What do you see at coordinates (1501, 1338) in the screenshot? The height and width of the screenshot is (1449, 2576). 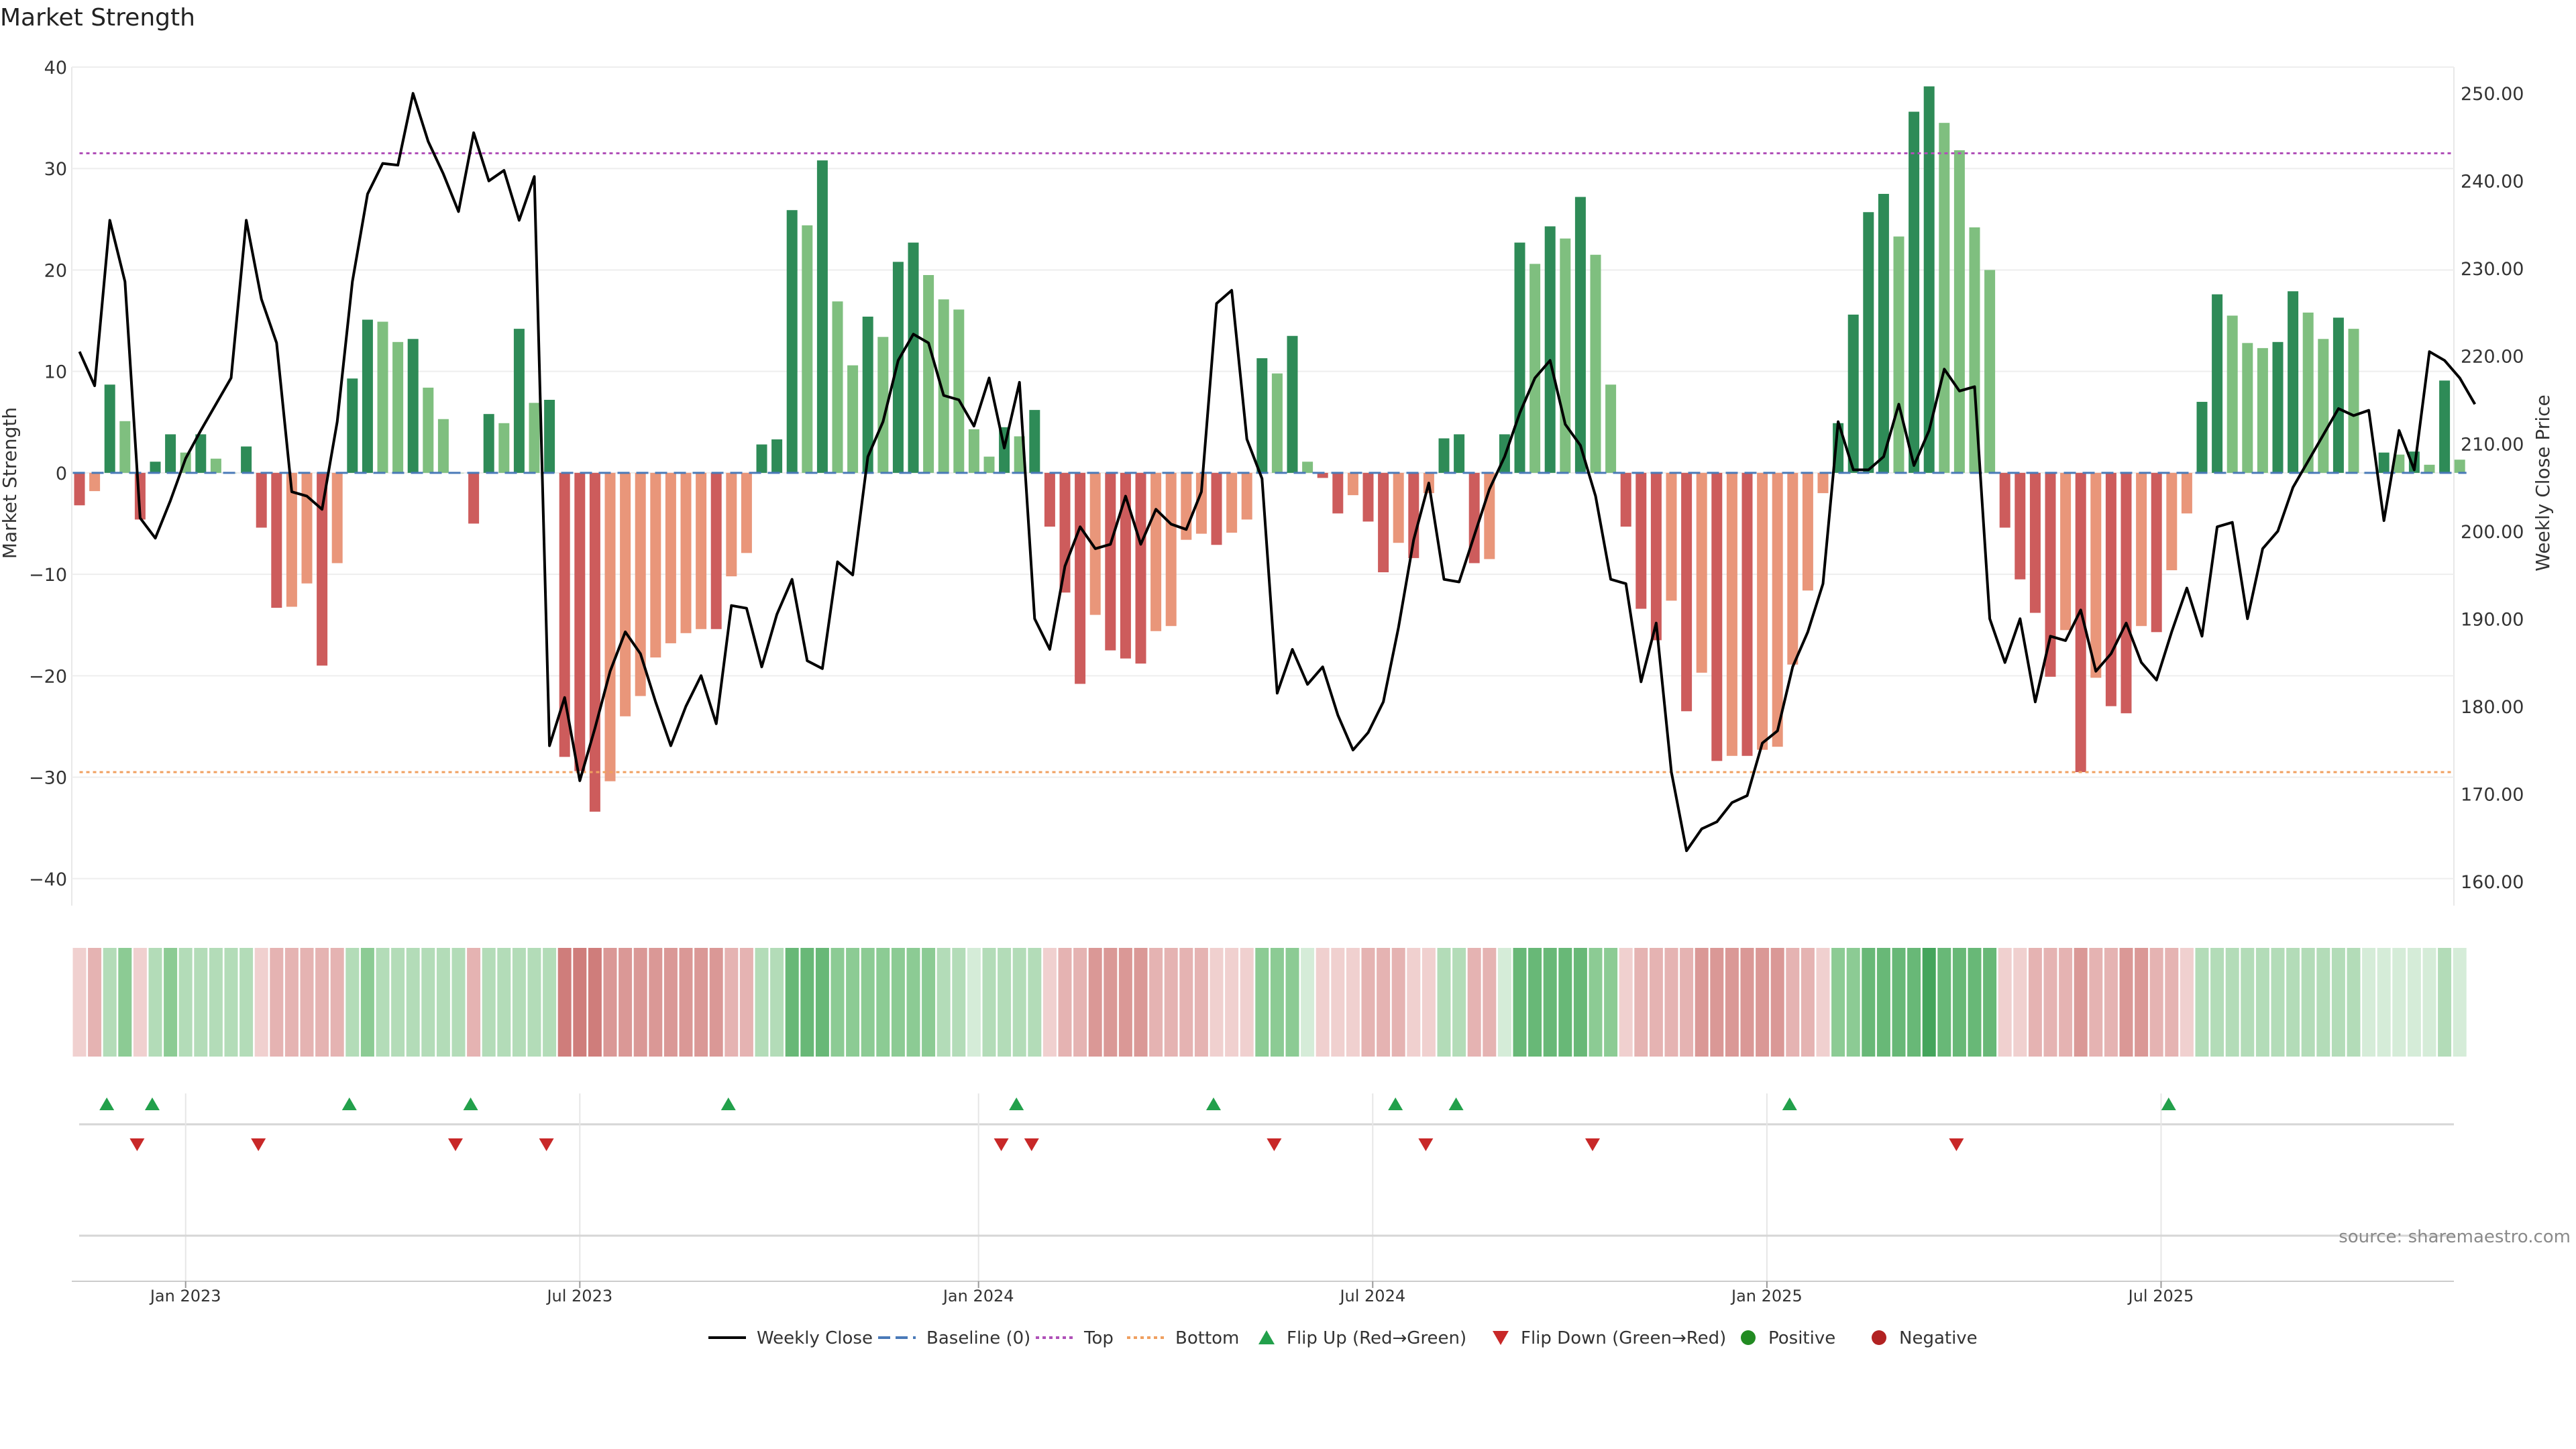 I see `legend-swatch` at bounding box center [1501, 1338].